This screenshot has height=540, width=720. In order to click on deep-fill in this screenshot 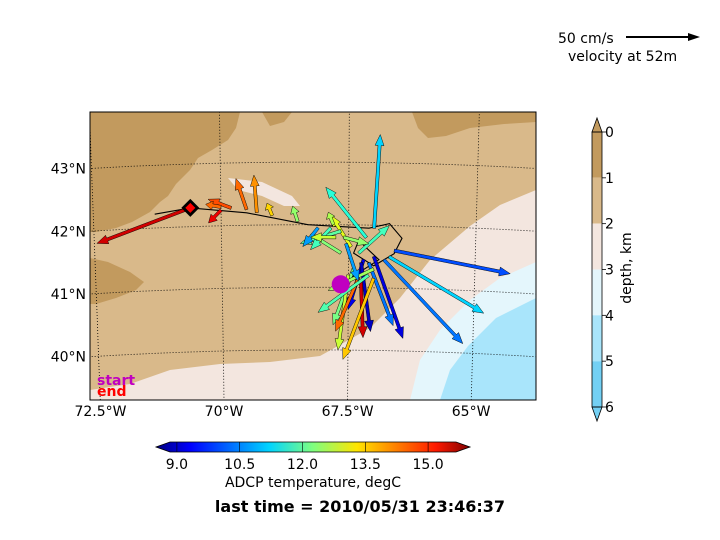, I will do `click(488, 349)`.